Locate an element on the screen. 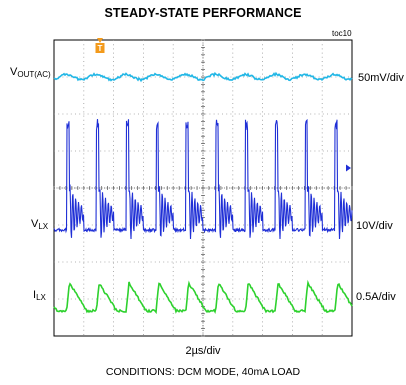 The height and width of the screenshot is (385, 406). trigger-marker: T is located at coordinates (100, 45).